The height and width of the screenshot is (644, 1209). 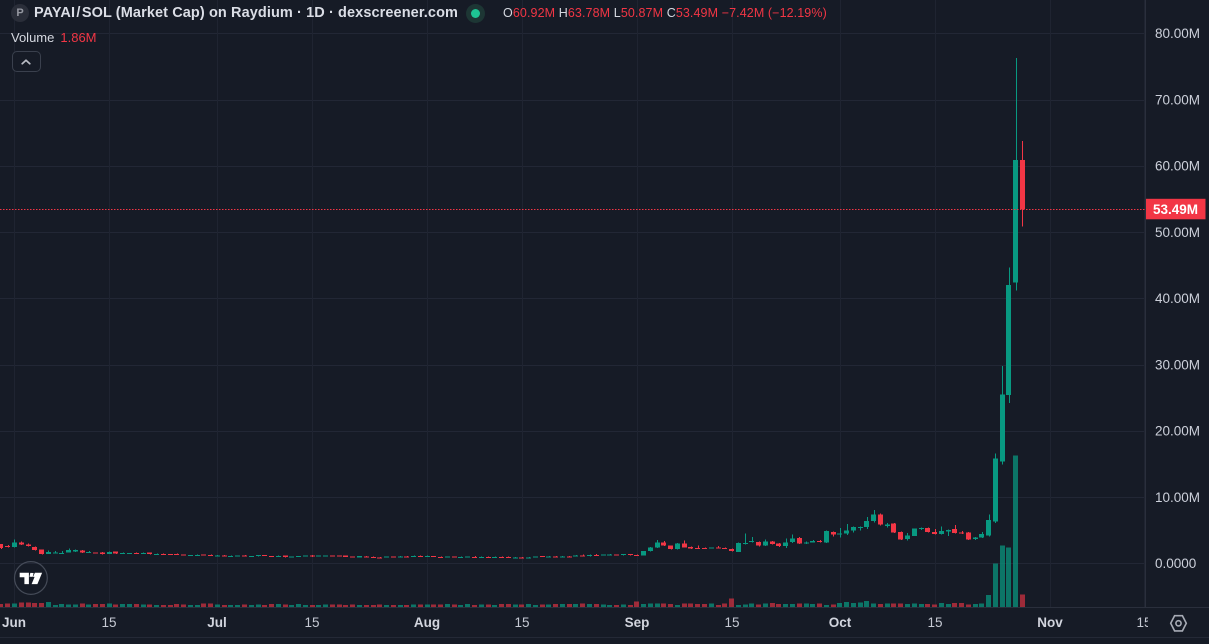 I want to click on svg-text: 70.00M, so click(x=1177, y=99).